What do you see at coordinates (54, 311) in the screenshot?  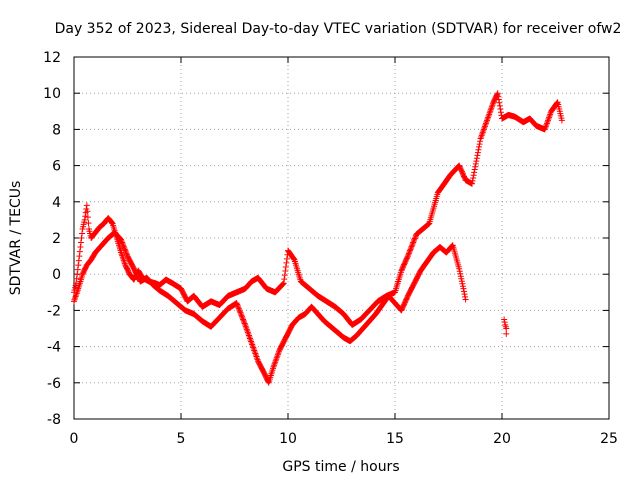 I see `y-tick-label: -2` at bounding box center [54, 311].